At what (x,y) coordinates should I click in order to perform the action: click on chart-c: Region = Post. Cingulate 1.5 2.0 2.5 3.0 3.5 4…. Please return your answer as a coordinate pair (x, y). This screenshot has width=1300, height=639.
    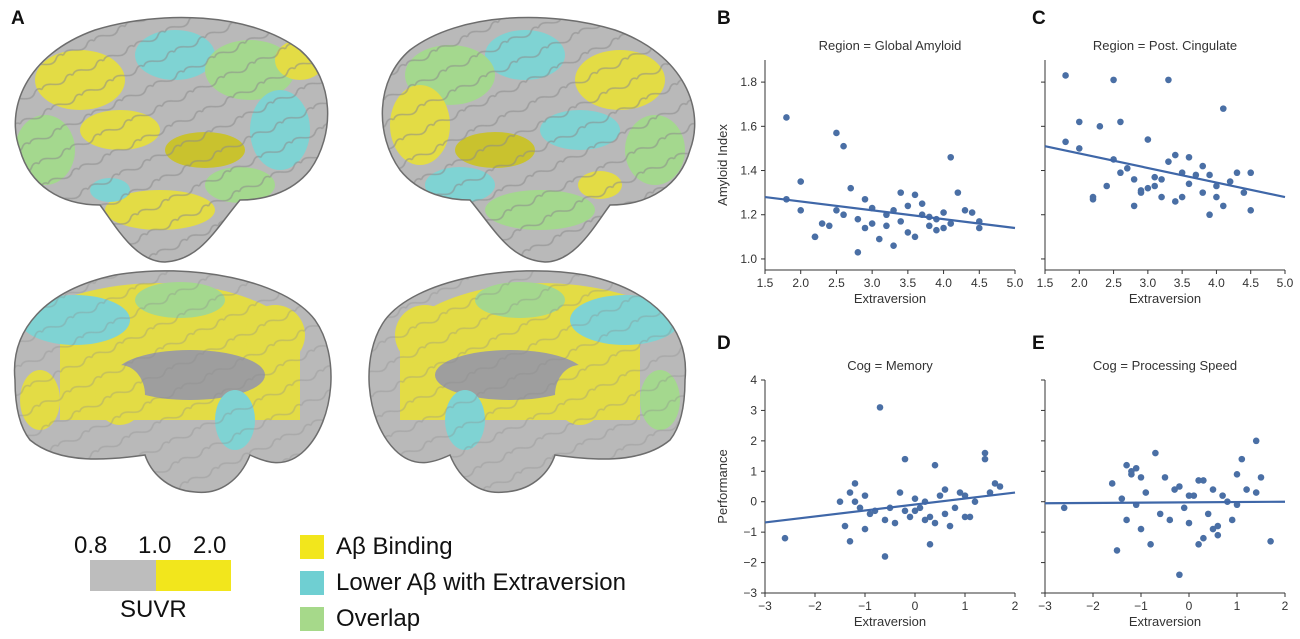
    Looking at the image, I should click on (1165, 172).